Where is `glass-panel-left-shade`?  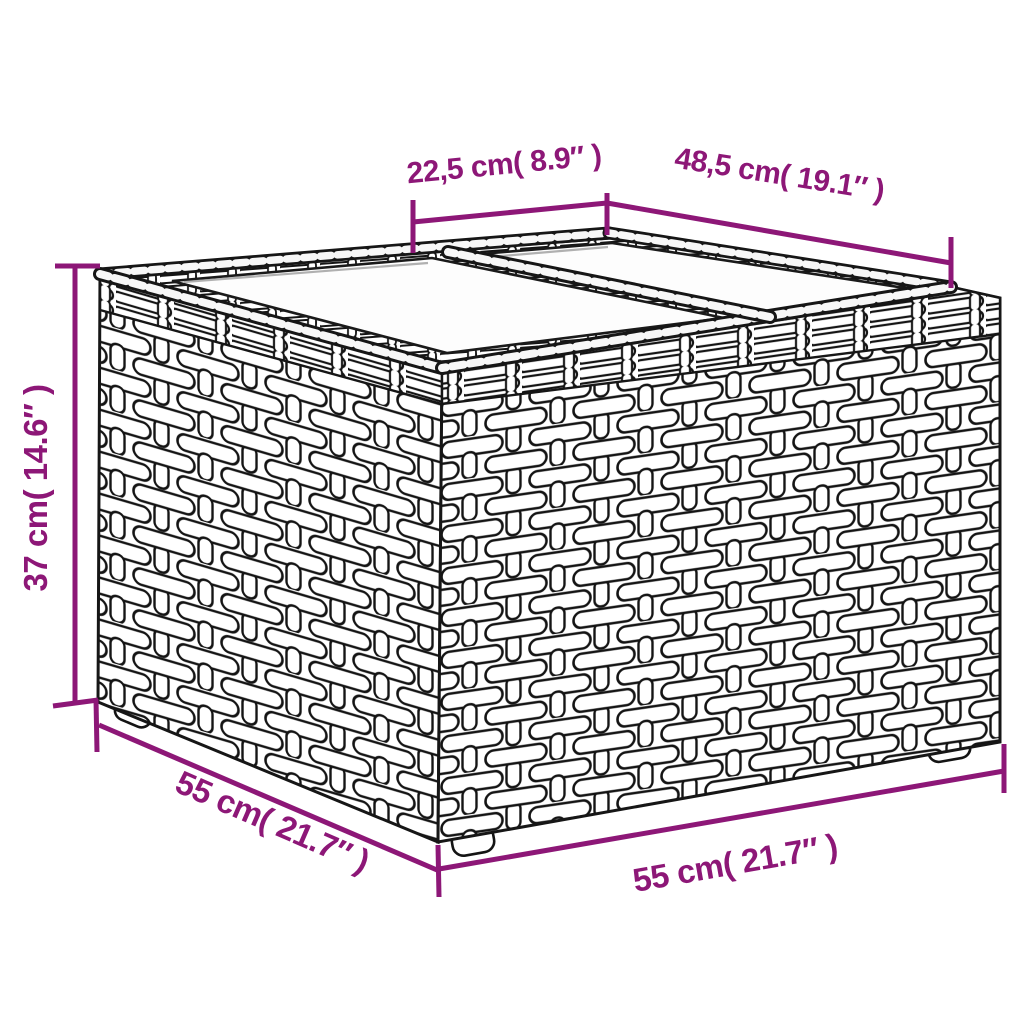
glass-panel-left-shade is located at coordinates (306, 272).